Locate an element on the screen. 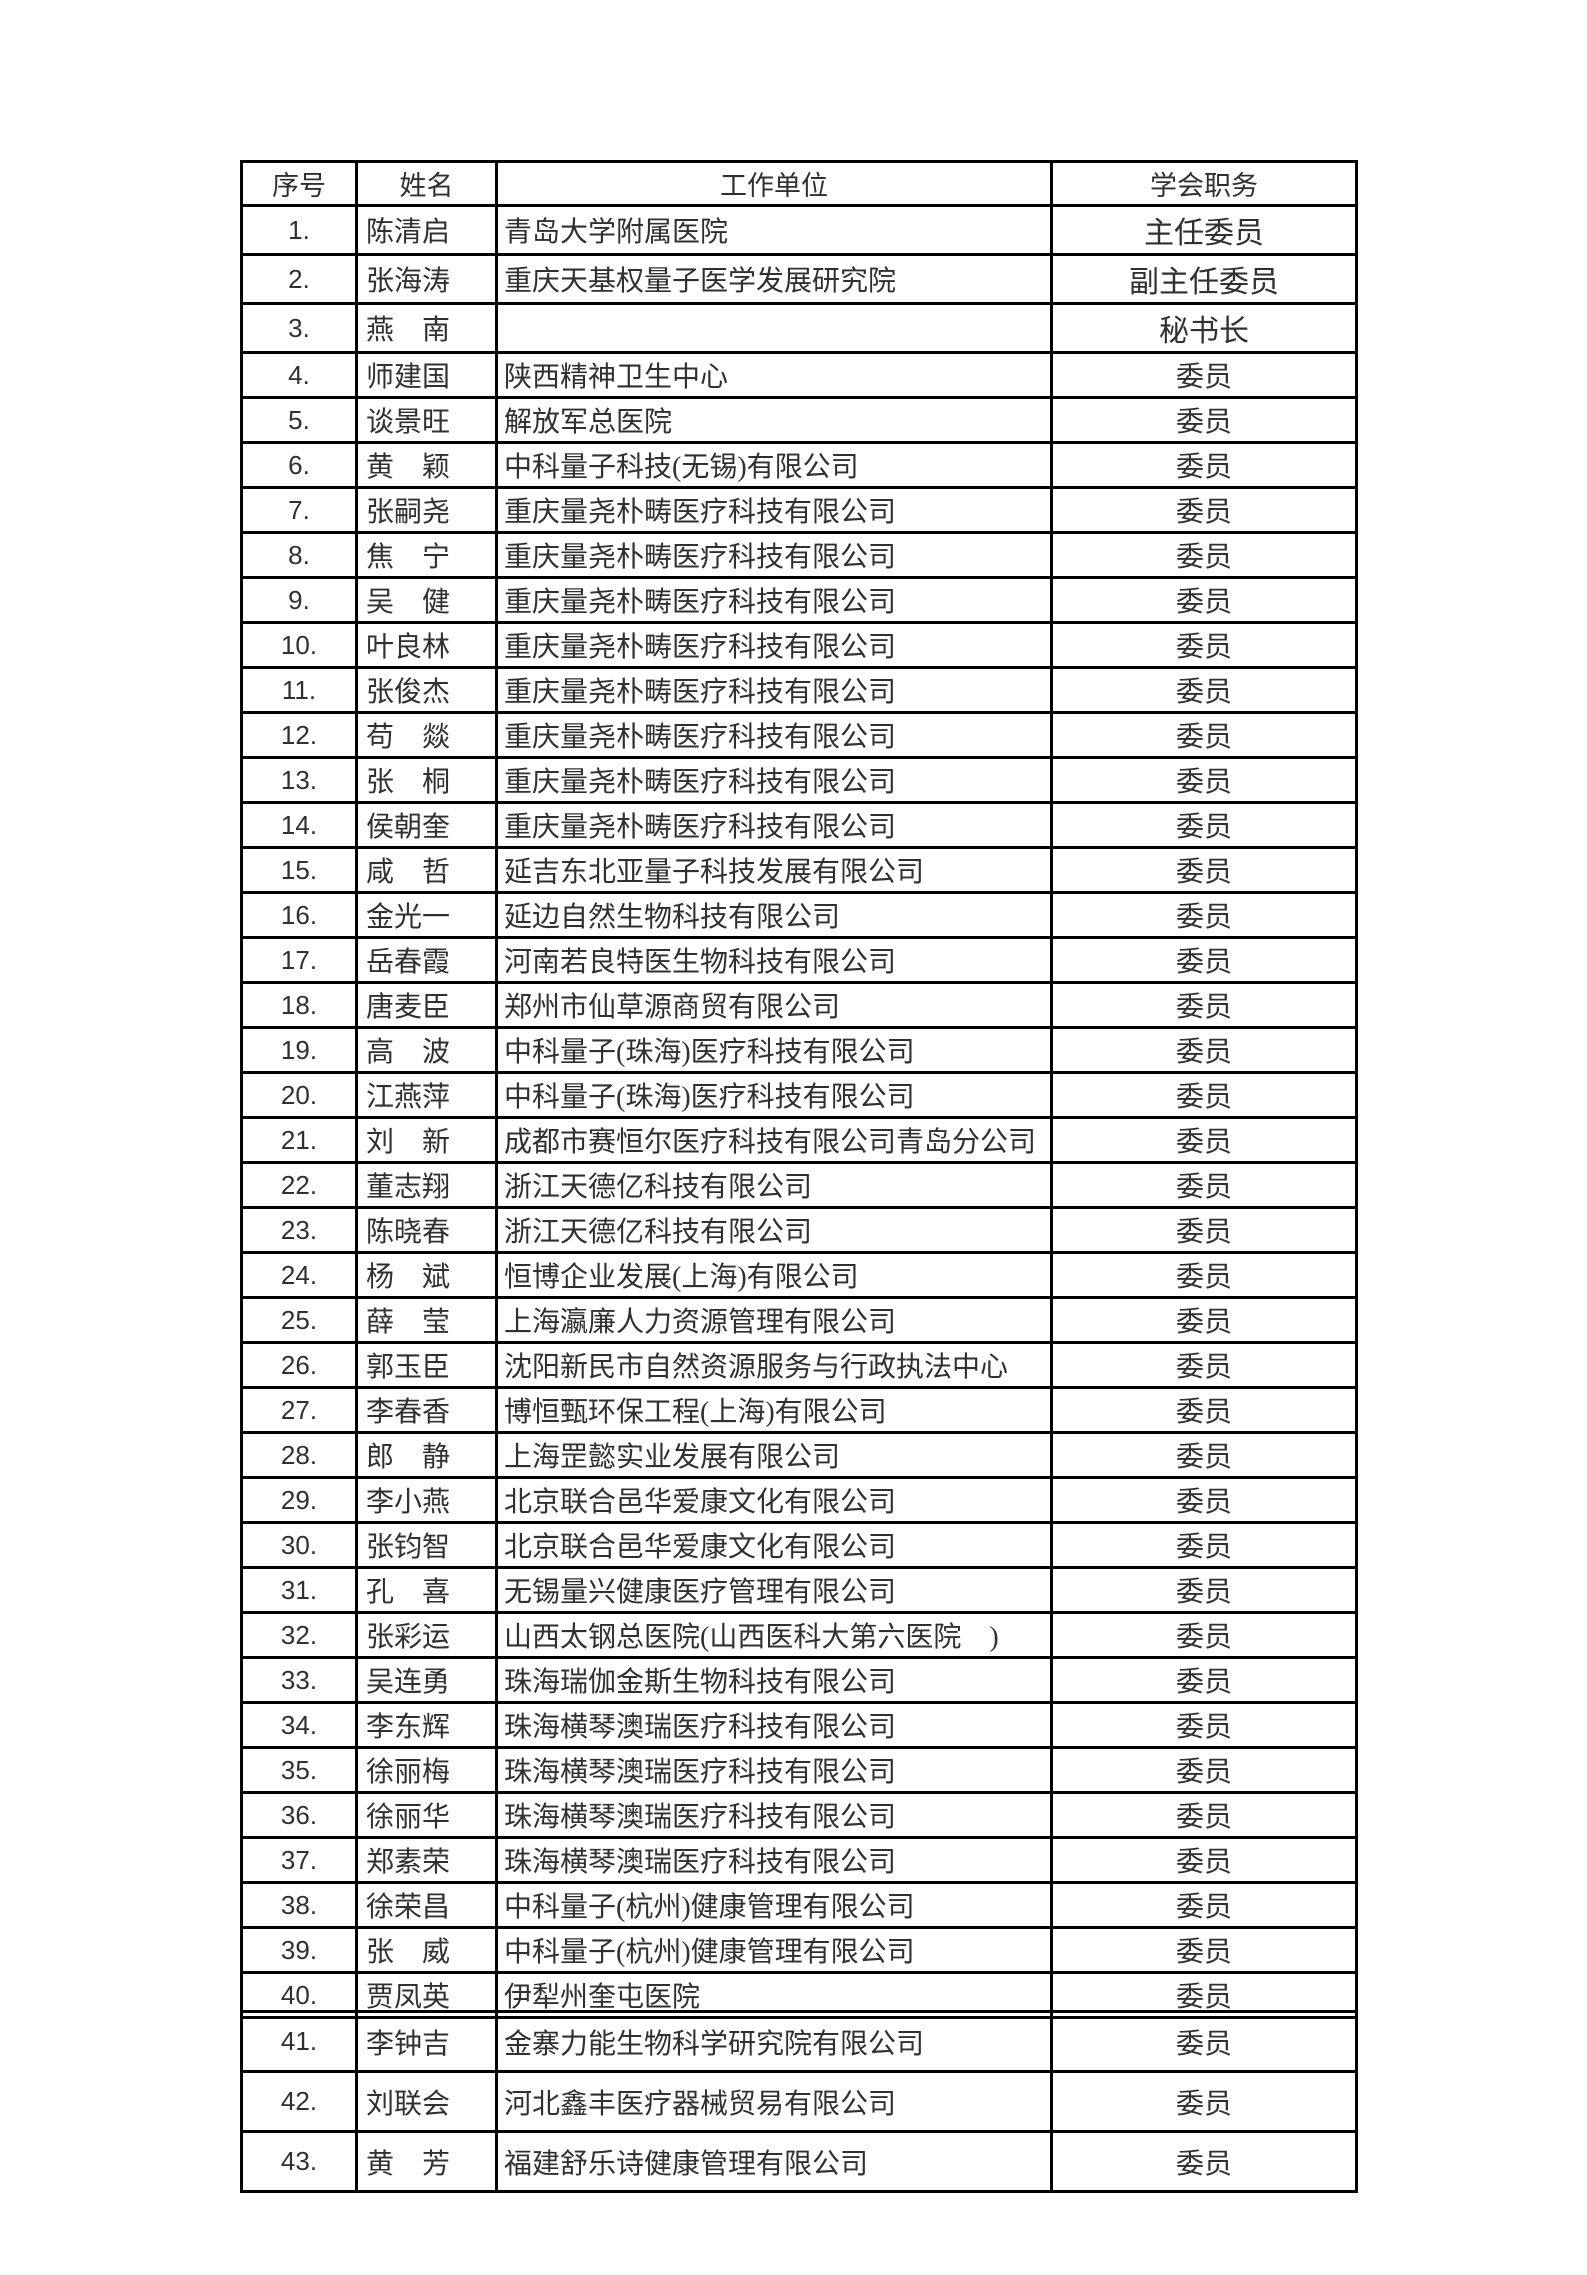 The image size is (1587, 2275). unit-cell: 福建舒乐诗健康管理有限公司 is located at coordinates (774, 2161).